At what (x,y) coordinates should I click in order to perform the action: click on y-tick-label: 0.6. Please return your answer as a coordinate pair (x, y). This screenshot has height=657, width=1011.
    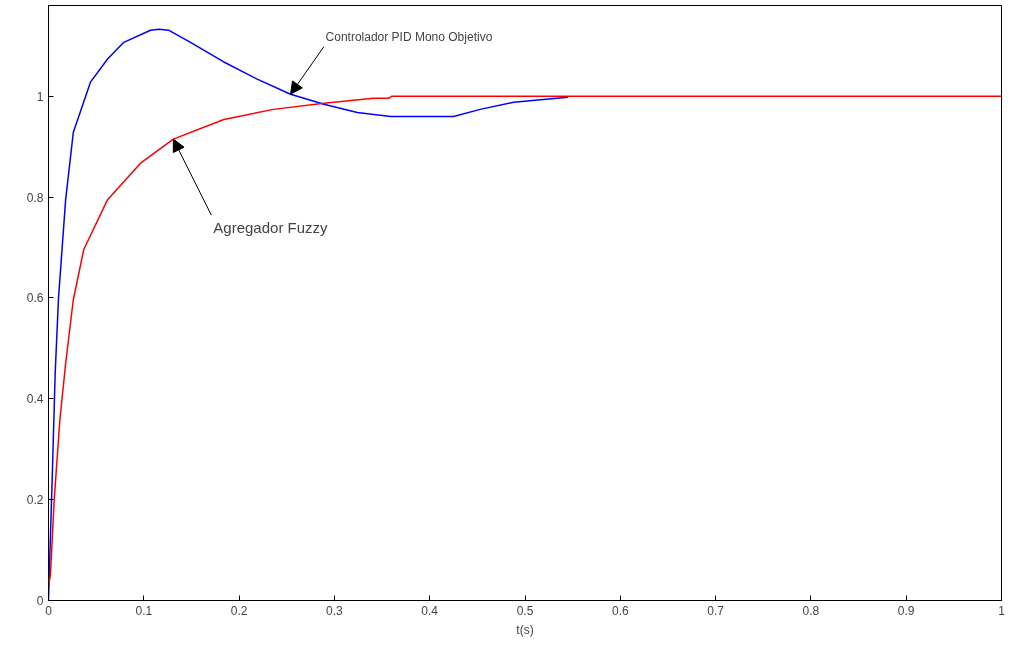
    Looking at the image, I should click on (35, 298).